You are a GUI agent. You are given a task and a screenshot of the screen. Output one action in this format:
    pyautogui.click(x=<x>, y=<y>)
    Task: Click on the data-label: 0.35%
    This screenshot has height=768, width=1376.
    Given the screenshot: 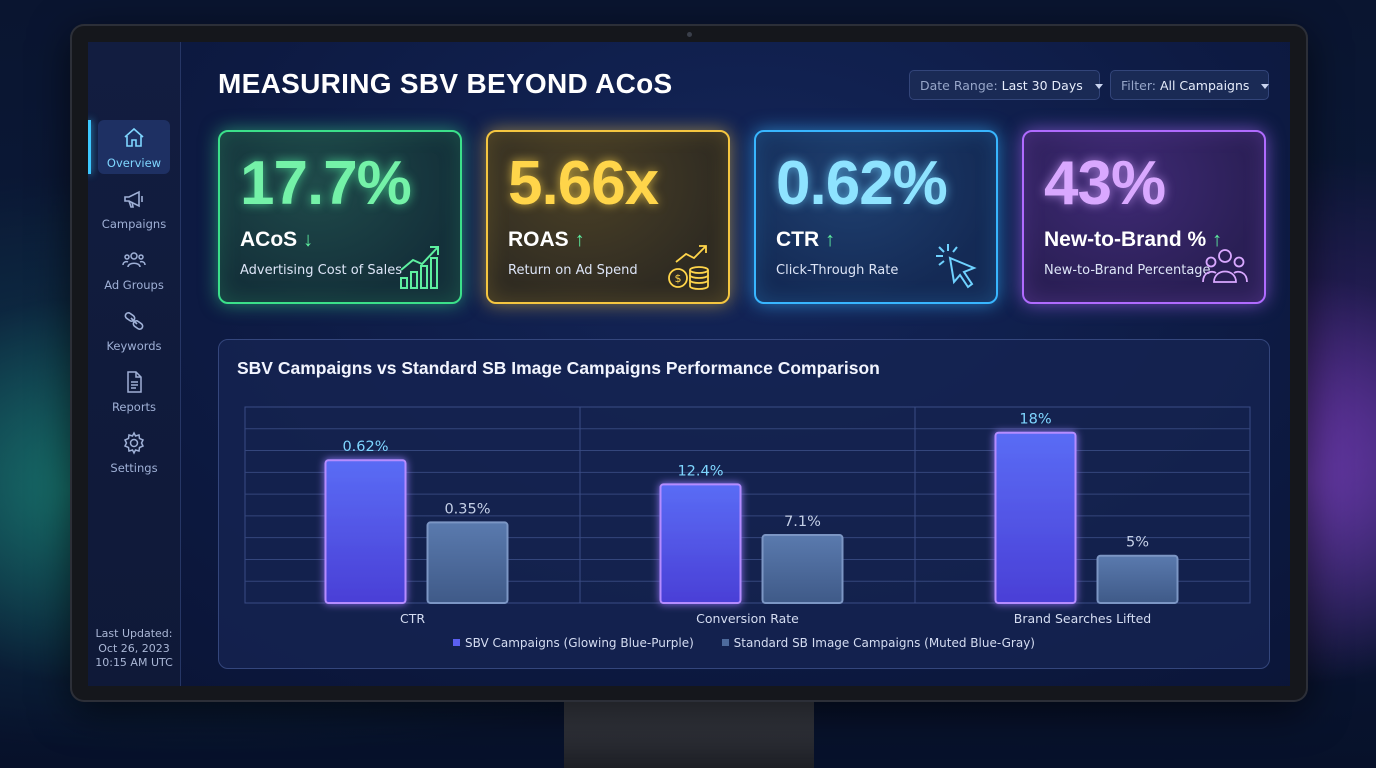 What is the action you would take?
    pyautogui.click(x=467, y=509)
    